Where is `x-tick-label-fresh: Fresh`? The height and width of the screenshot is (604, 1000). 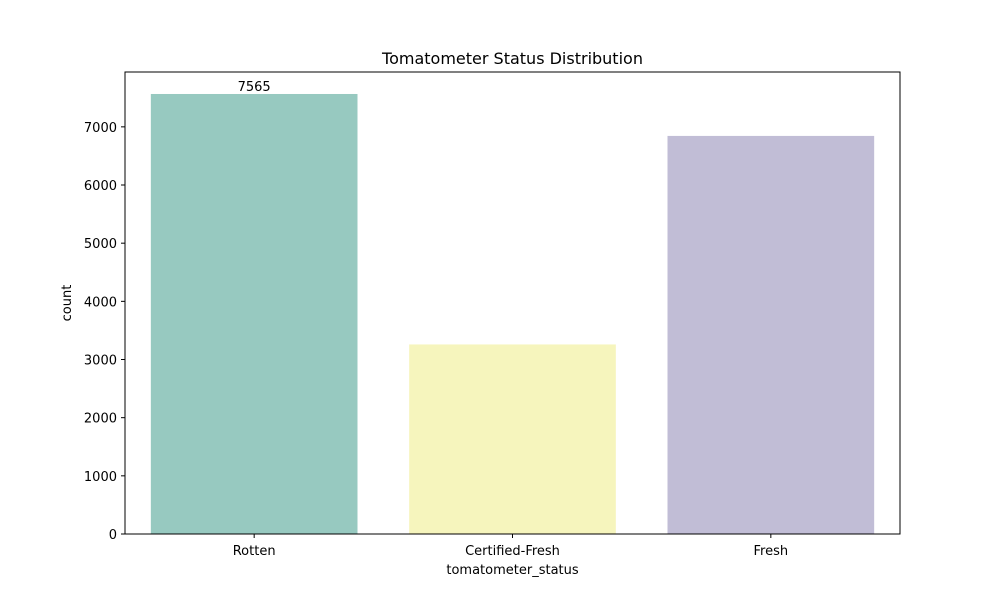
x-tick-label-fresh: Fresh is located at coordinates (771, 551).